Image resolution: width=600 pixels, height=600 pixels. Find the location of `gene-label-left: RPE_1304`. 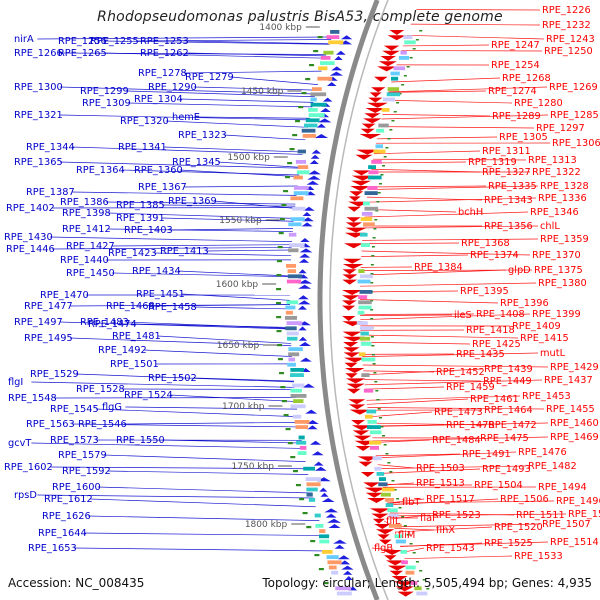

gene-label-left: RPE_1304 is located at coordinates (158, 99).